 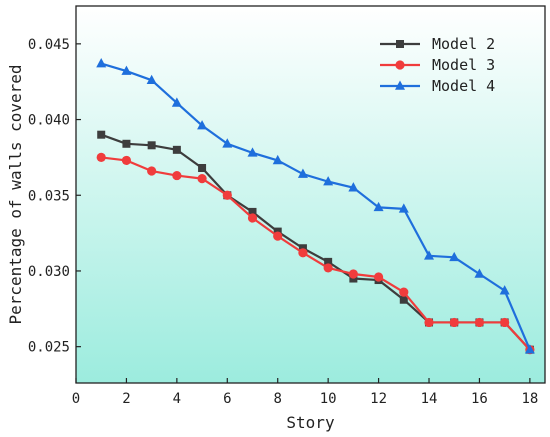 What do you see at coordinates (529, 399) in the screenshot?
I see `x-tick-label: 18` at bounding box center [529, 399].